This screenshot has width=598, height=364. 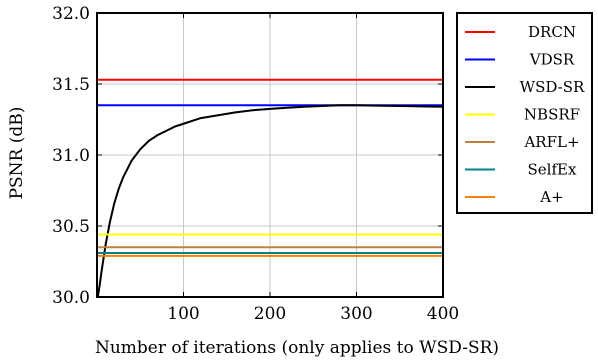 I want to click on x-tick-label: 200, so click(x=270, y=314).